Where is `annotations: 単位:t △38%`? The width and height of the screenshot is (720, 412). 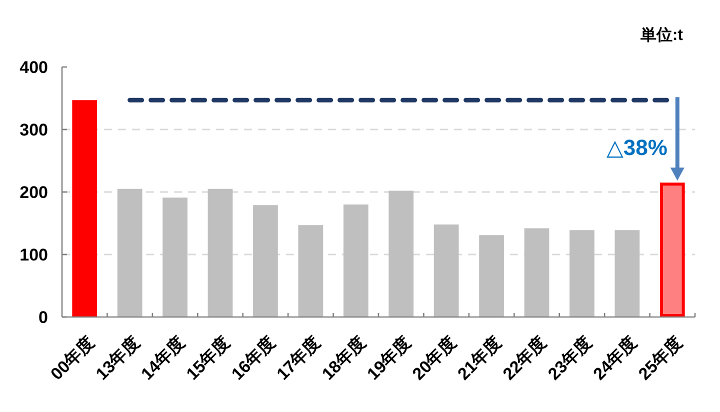
annotations: 単位:t △38% is located at coordinates (644, 93).